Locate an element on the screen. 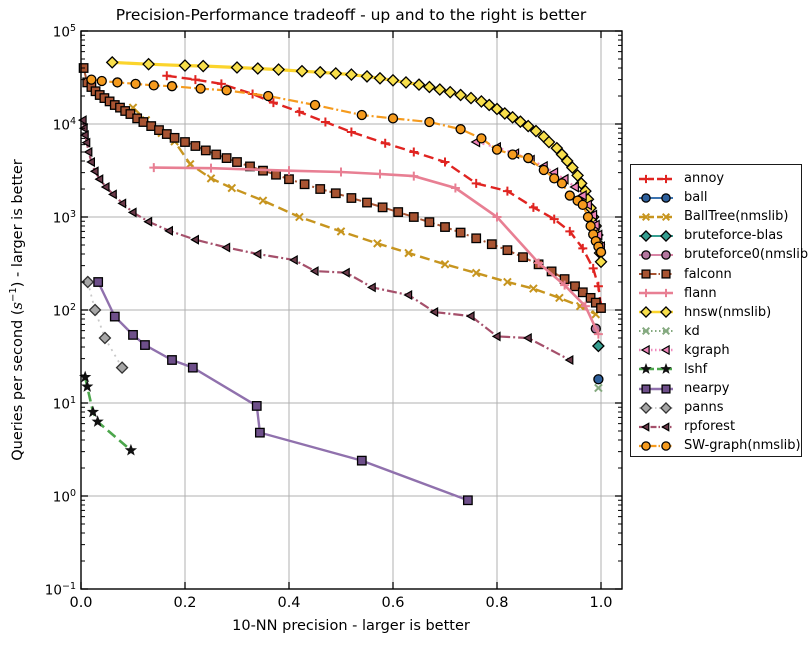  legend-item-falconn: falconn is located at coordinates (716, 273).